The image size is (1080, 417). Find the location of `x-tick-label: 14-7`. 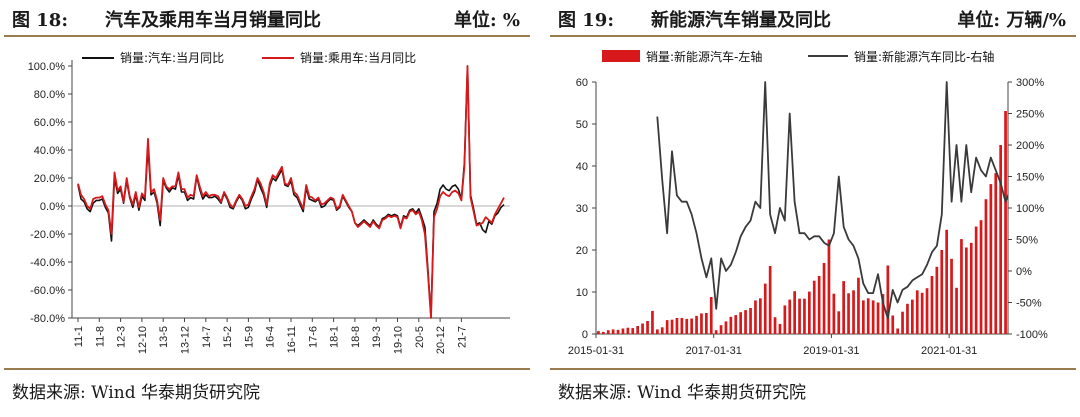

x-tick-label: 14-7 is located at coordinates (207, 337).